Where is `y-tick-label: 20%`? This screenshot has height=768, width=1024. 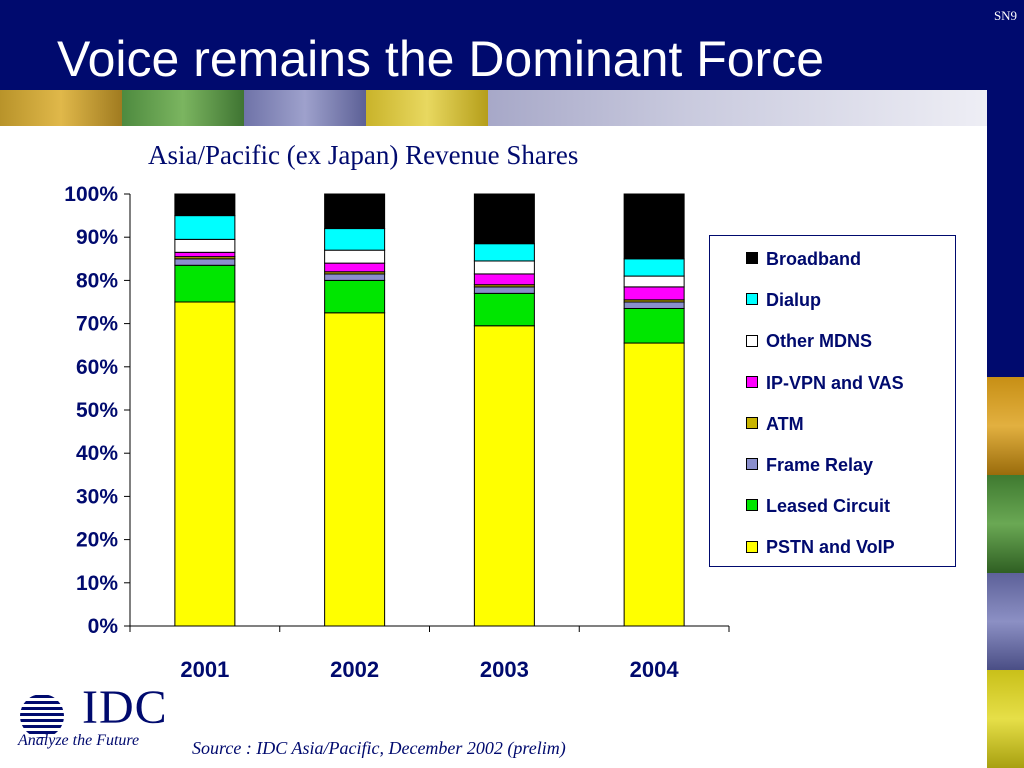 y-tick-label: 20% is located at coordinates (97, 540).